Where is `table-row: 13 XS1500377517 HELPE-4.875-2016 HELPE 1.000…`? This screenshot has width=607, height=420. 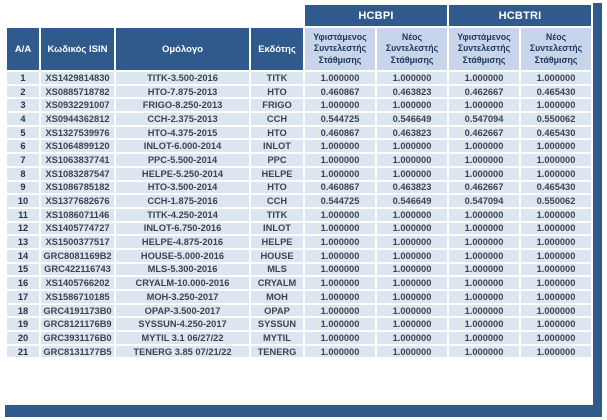
table-row: 13 XS1500377517 HELPE-4.875-2016 HELPE 1.000… is located at coordinates (299, 242).